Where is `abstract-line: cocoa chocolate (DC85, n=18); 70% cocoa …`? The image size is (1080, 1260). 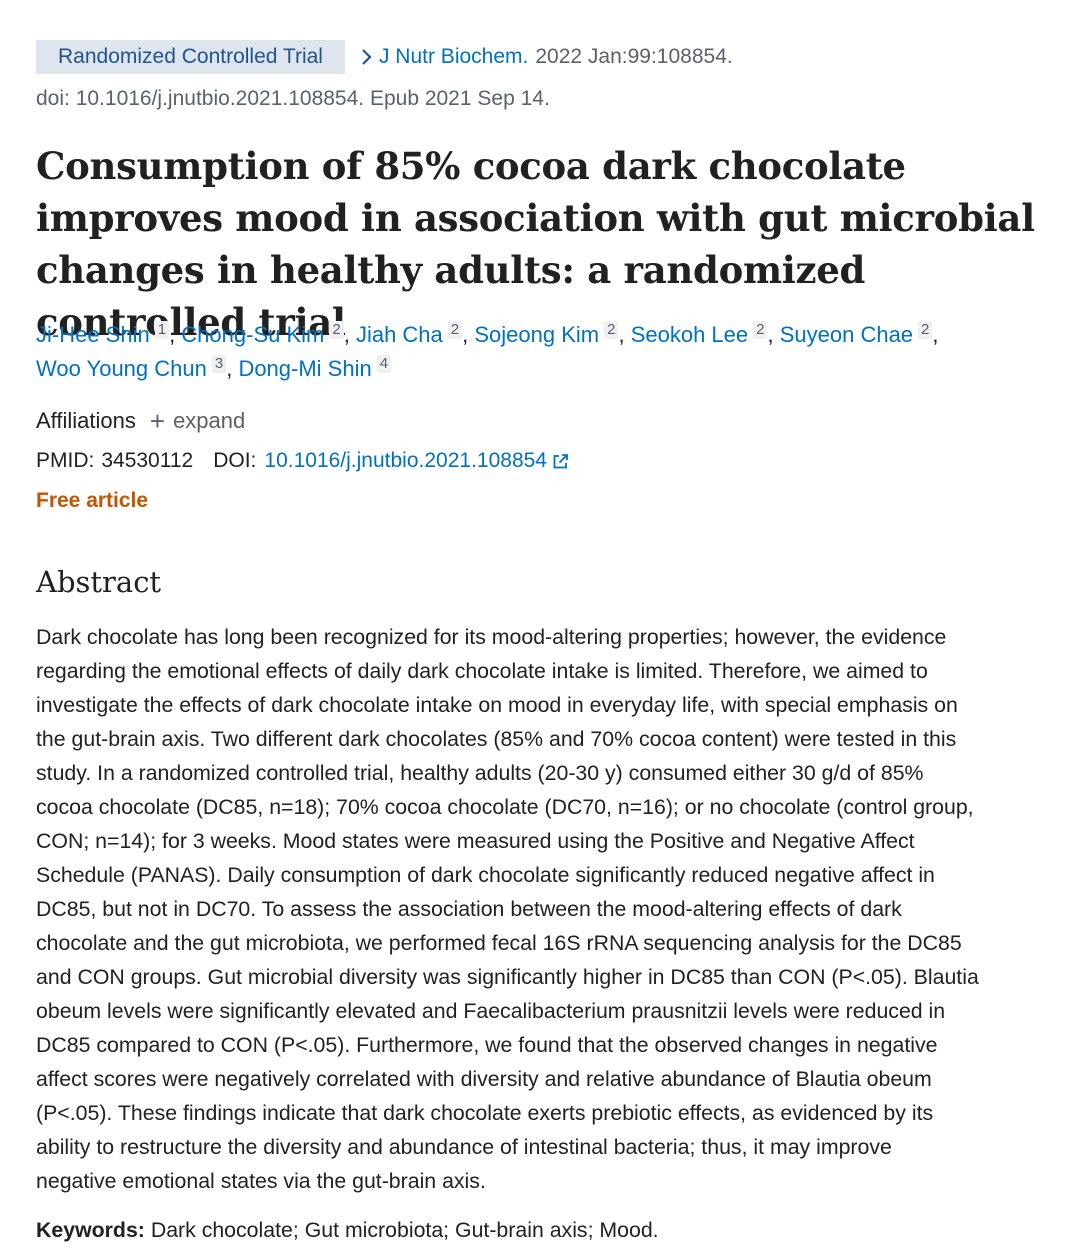 abstract-line: cocoa chocolate (DC85, n=18); 70% cocoa … is located at coordinates (505, 807).